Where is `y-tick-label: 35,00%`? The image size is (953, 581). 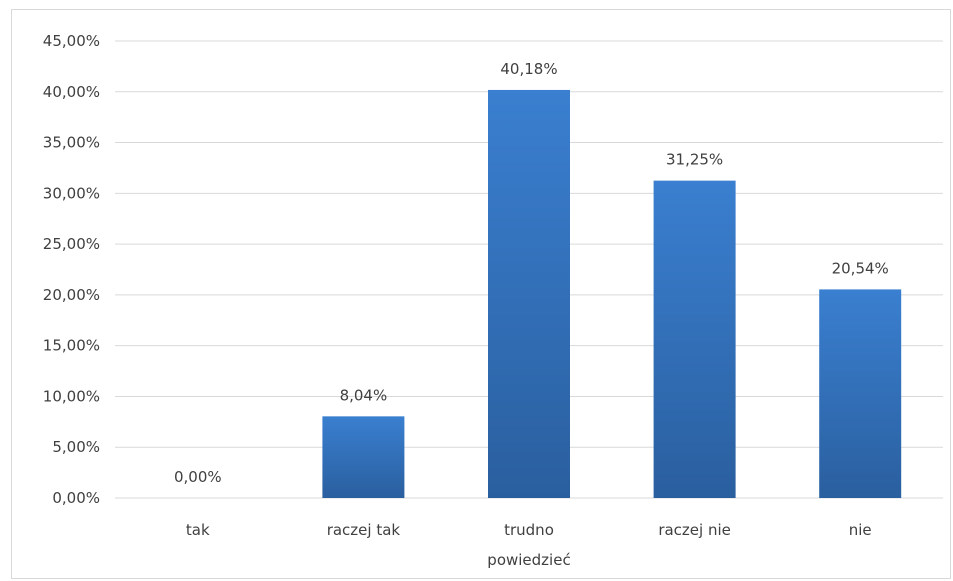
y-tick-label: 35,00% is located at coordinates (71, 143).